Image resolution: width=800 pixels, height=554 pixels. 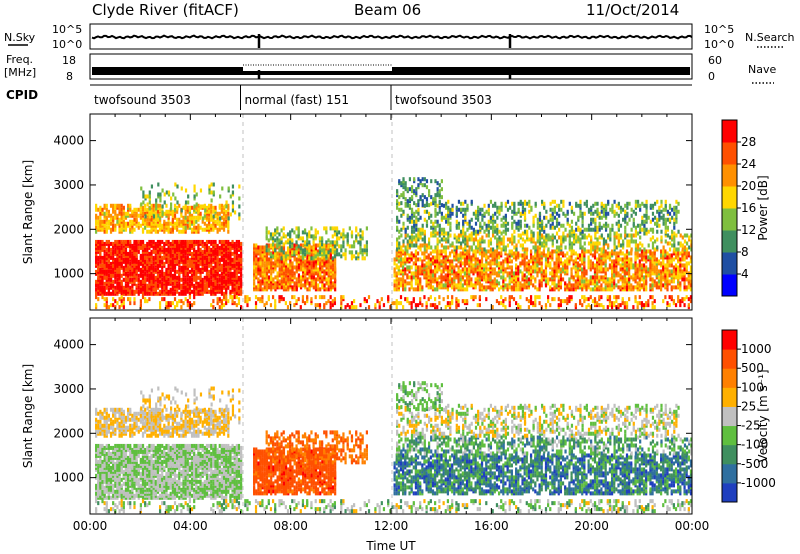 What do you see at coordinates (391, 526) in the screenshot?
I see `x-tick-label: 12:00` at bounding box center [391, 526].